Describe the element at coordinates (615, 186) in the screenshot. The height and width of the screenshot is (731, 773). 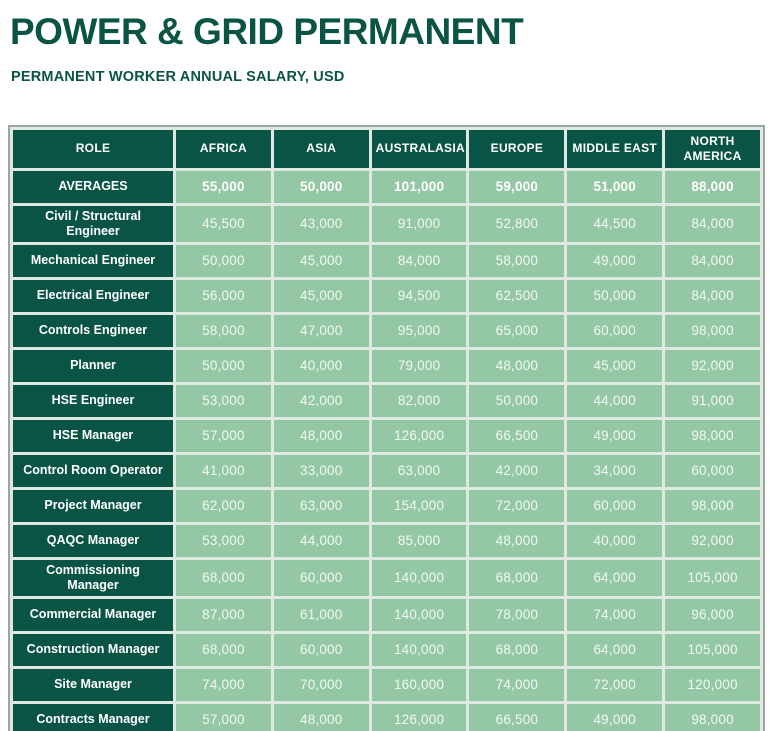
I see `value-cell: 51,000` at that location.